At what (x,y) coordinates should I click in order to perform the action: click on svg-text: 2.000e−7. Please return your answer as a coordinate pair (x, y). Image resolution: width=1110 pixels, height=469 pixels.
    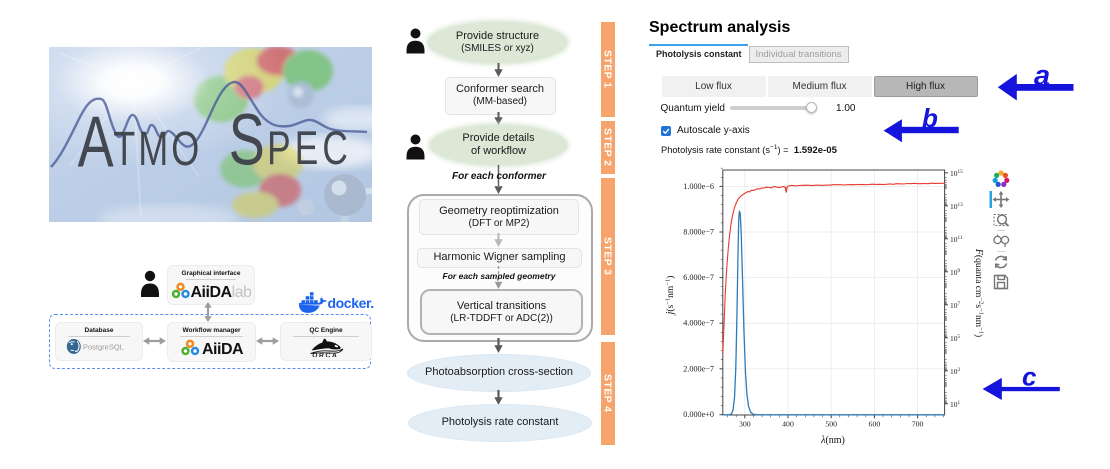
    Looking at the image, I should click on (698, 368).